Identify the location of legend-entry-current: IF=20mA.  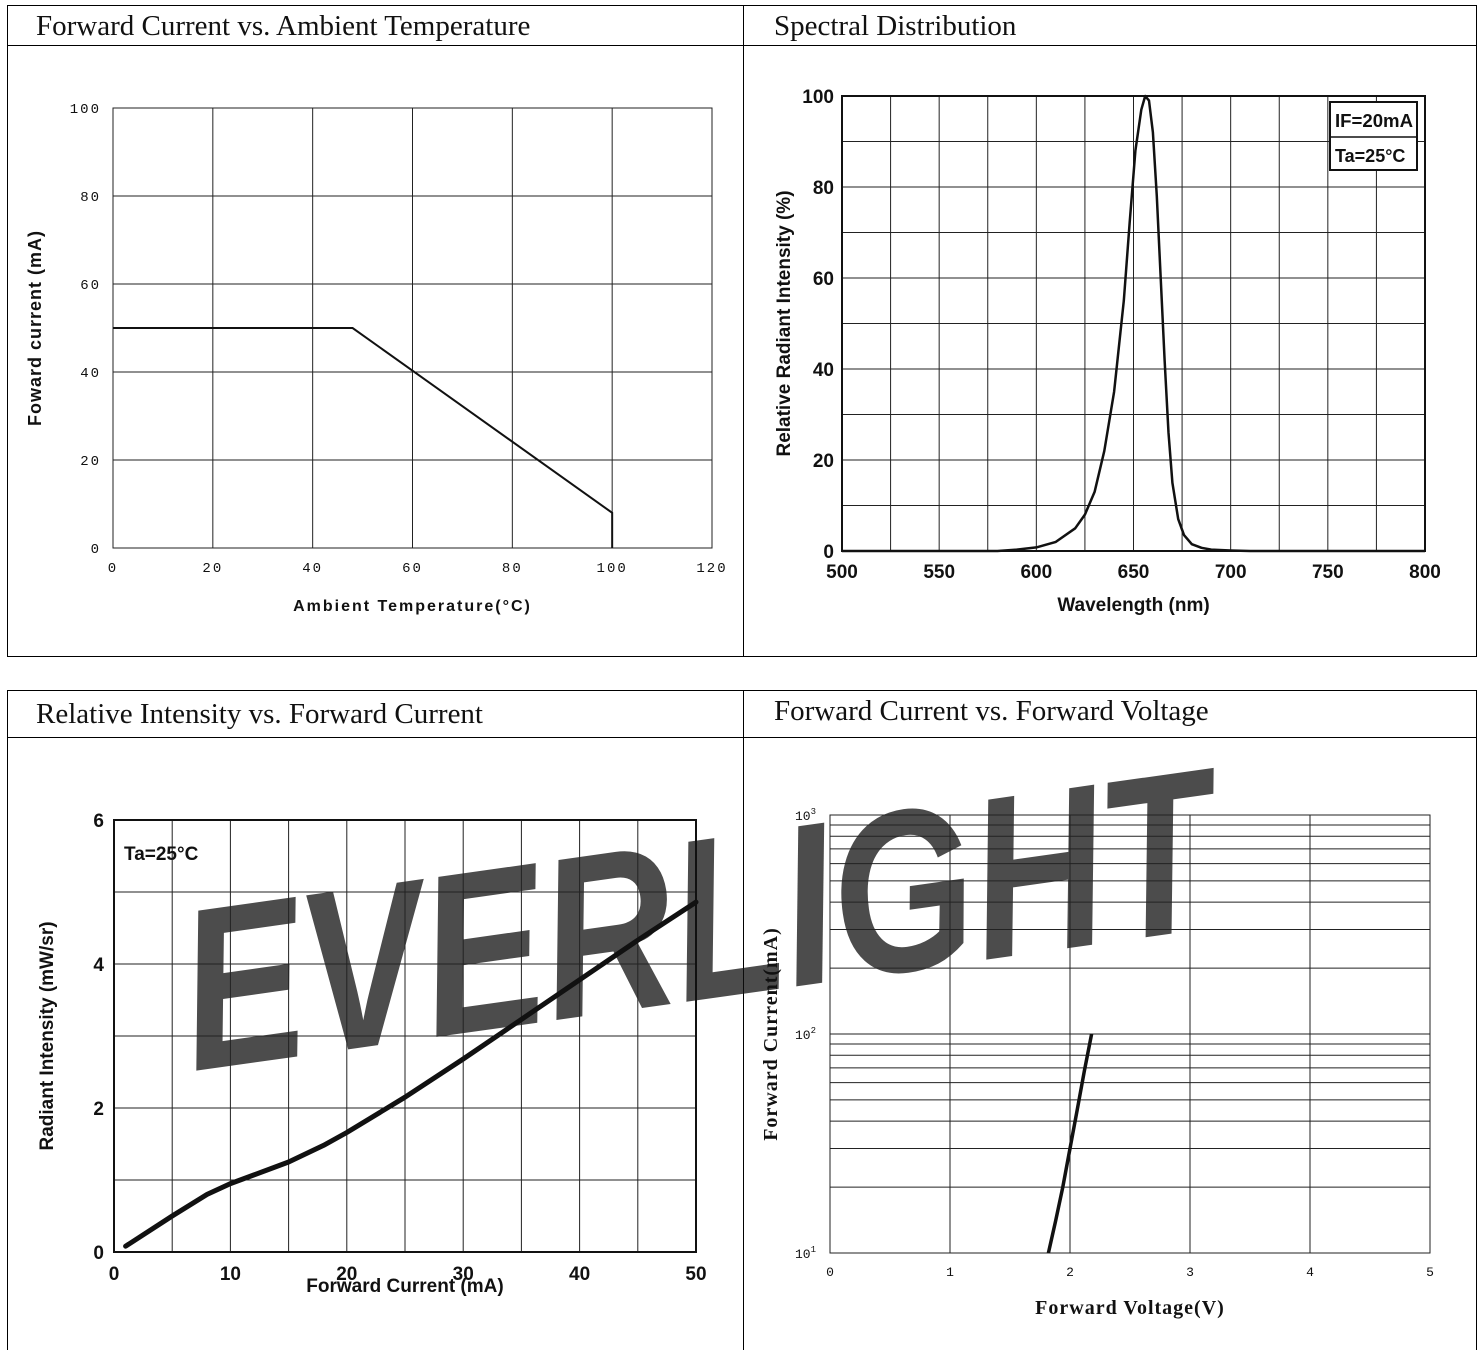
(1374, 121).